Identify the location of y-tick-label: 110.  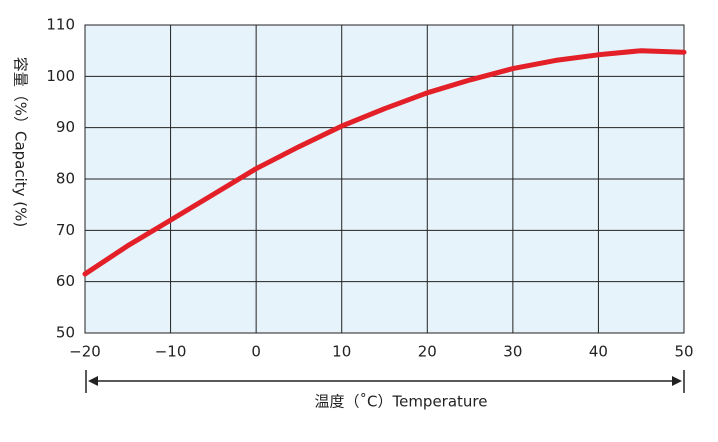
(60, 25).